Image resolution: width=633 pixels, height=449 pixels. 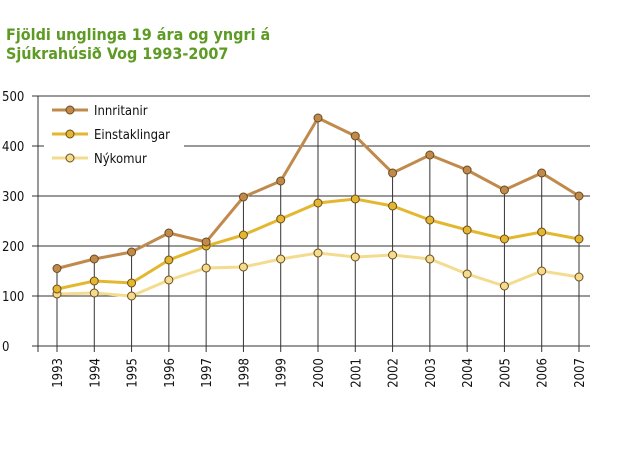 What do you see at coordinates (468, 373) in the screenshot?
I see `x-tick-label: 2004` at bounding box center [468, 373].